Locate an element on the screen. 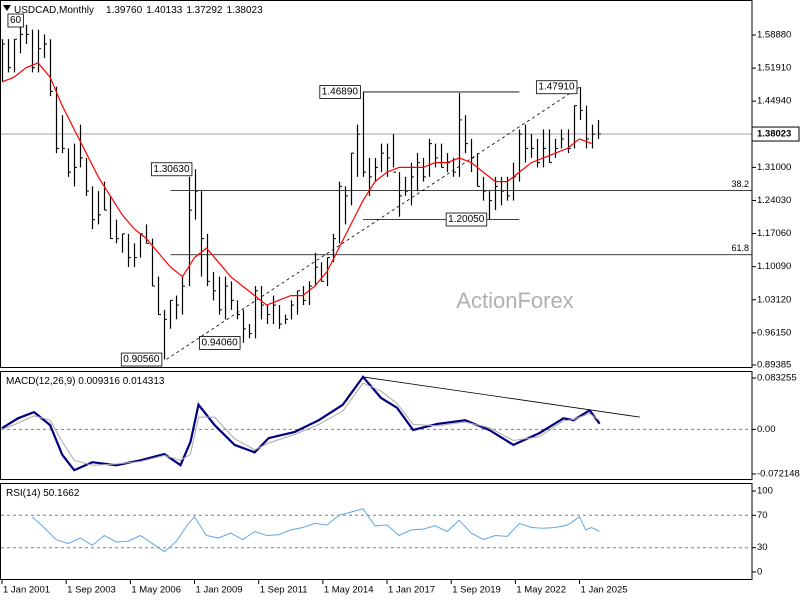  fib-label: 61.8 is located at coordinates (740, 248).